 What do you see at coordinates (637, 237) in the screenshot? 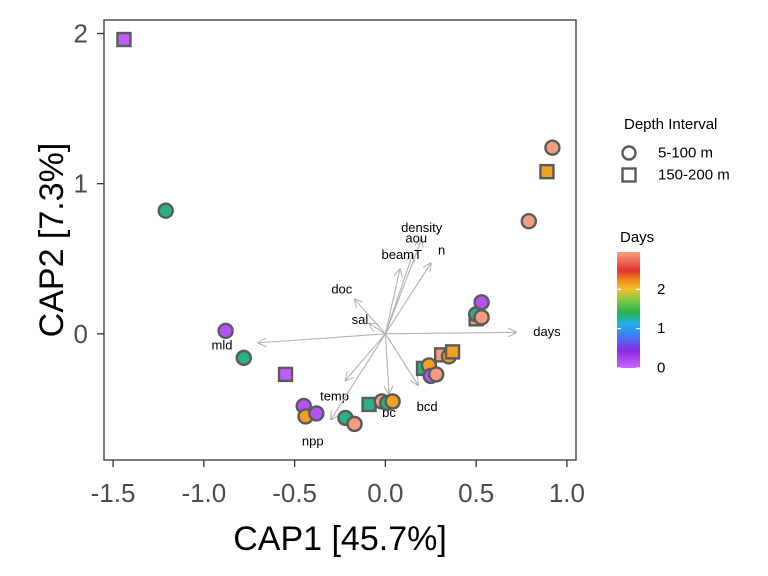
I see `color-legend-title: Days` at bounding box center [637, 237].